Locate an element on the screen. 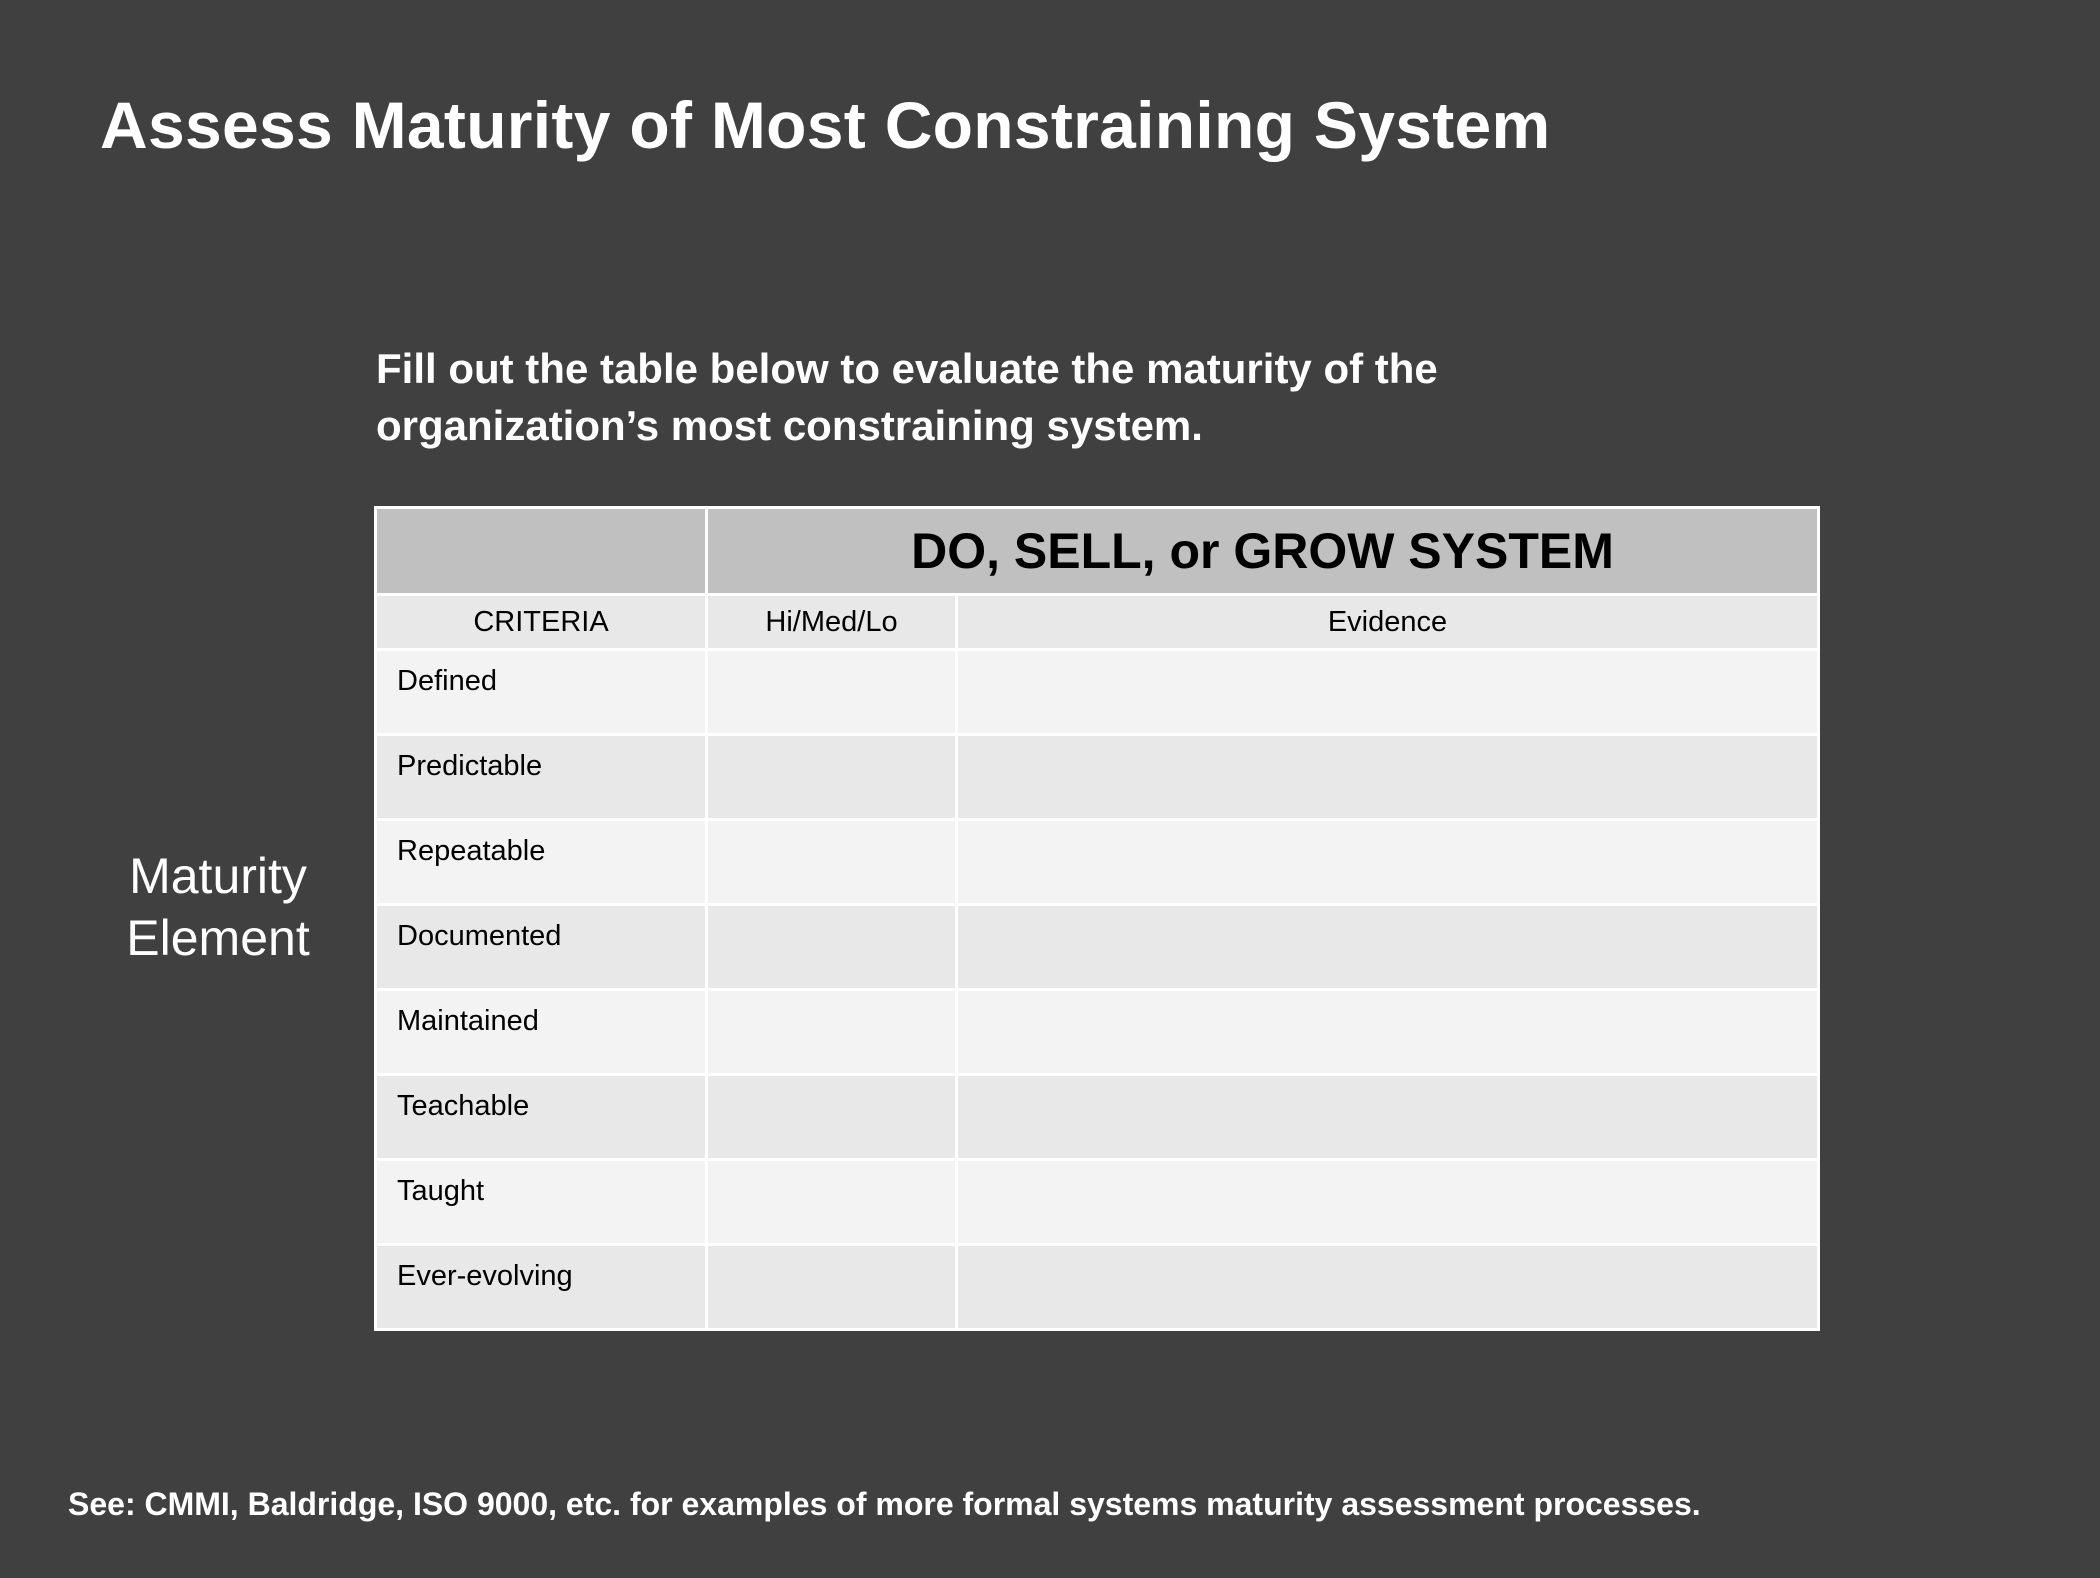 The width and height of the screenshot is (2100, 1578). criteria-predictable: Predictable is located at coordinates (542, 778).